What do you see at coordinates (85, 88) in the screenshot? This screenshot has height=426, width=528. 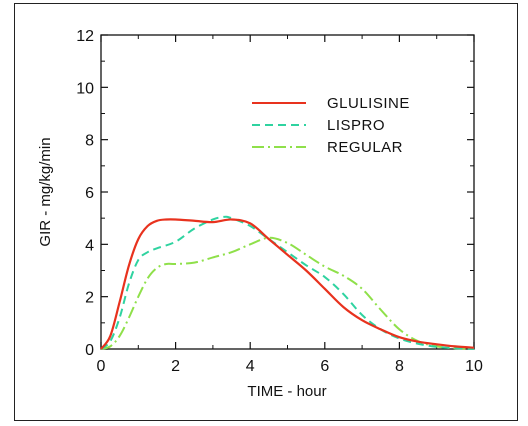 I see `y-tick-label: 10` at bounding box center [85, 88].